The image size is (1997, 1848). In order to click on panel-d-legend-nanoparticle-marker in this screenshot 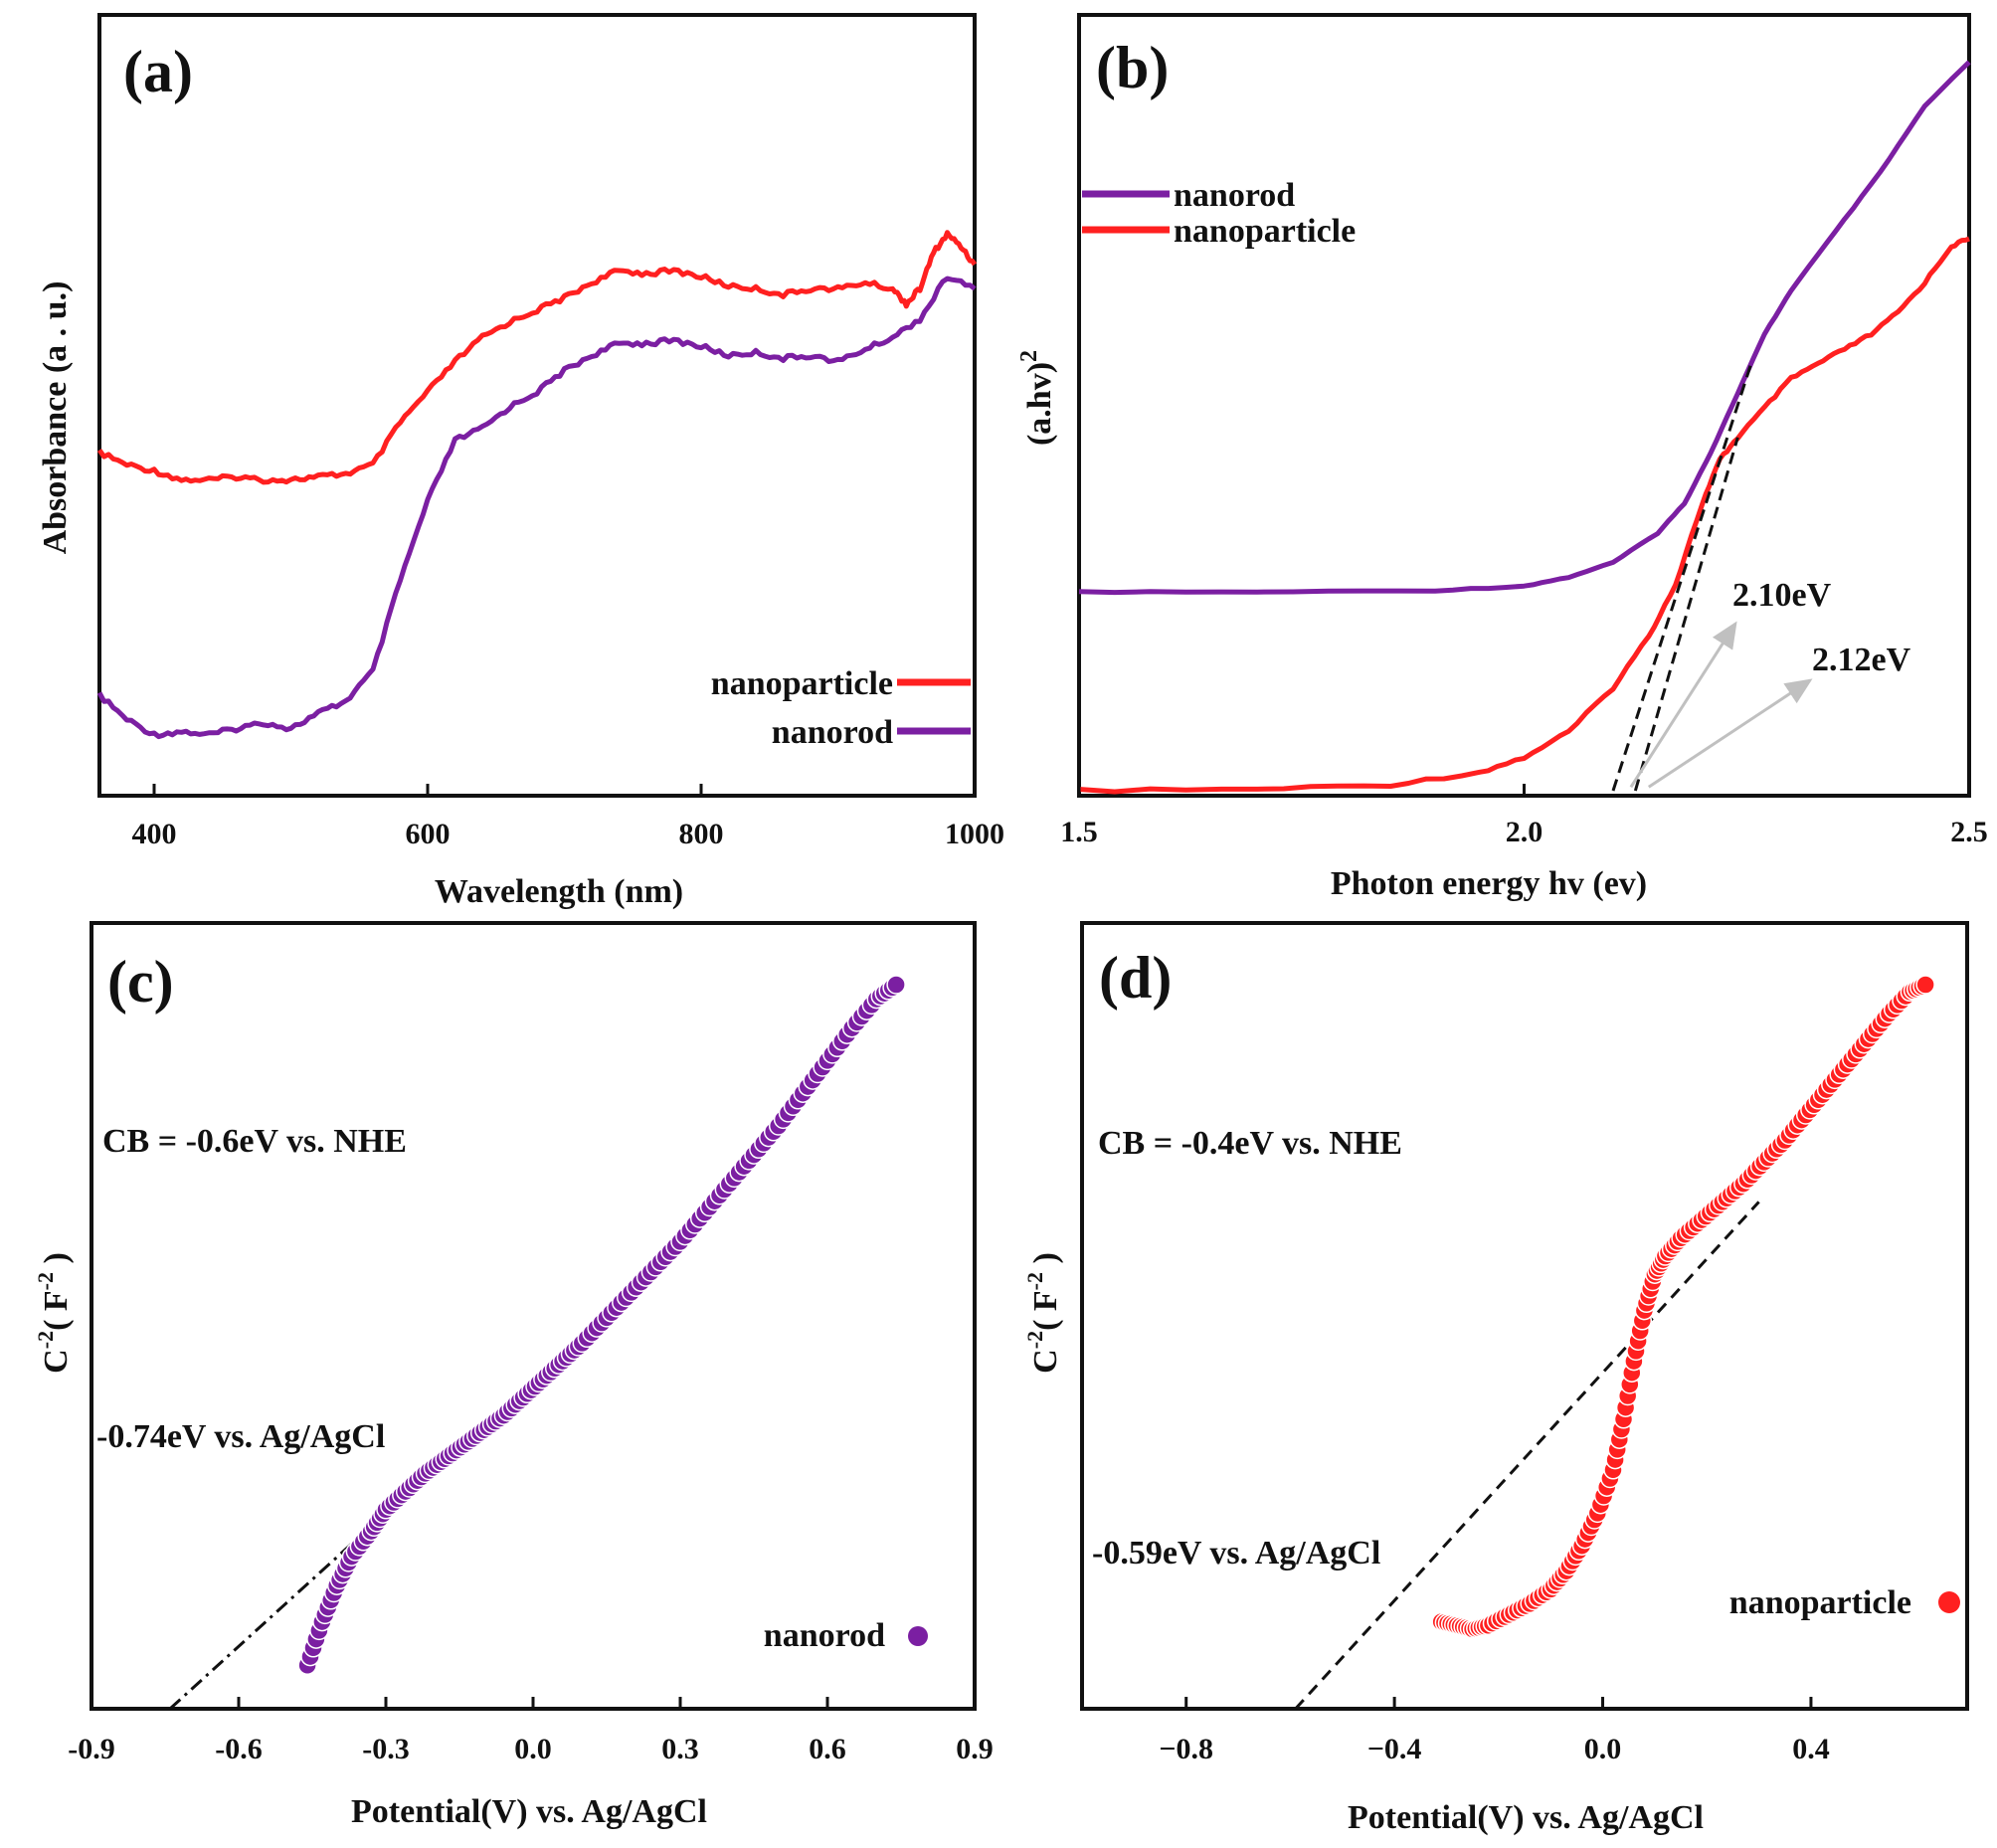, I will do `click(1949, 1602)`.